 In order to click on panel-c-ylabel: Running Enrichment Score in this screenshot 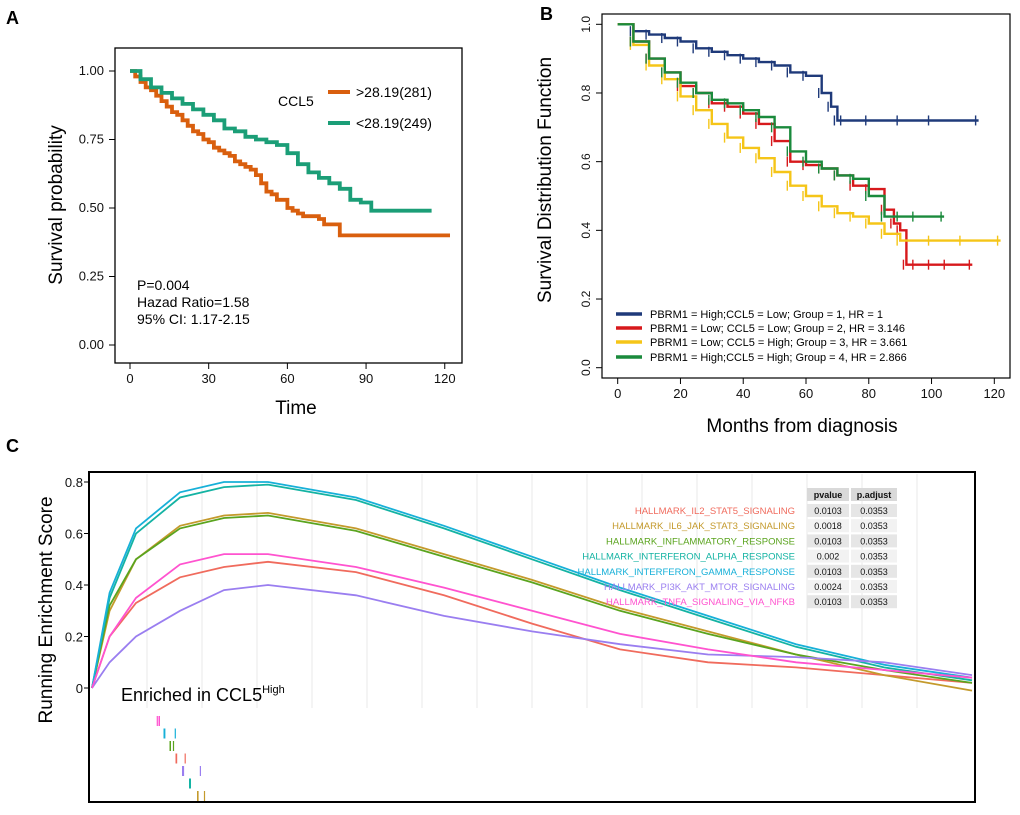, I will do `click(46, 609)`.